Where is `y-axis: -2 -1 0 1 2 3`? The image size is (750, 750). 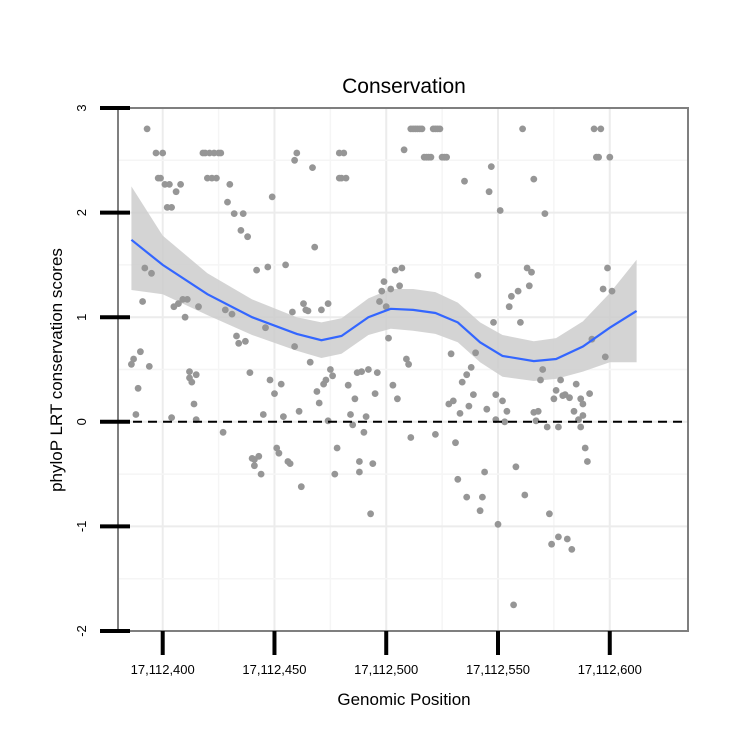
y-axis: -2 -1 0 1 2 3 is located at coordinates (102, 370).